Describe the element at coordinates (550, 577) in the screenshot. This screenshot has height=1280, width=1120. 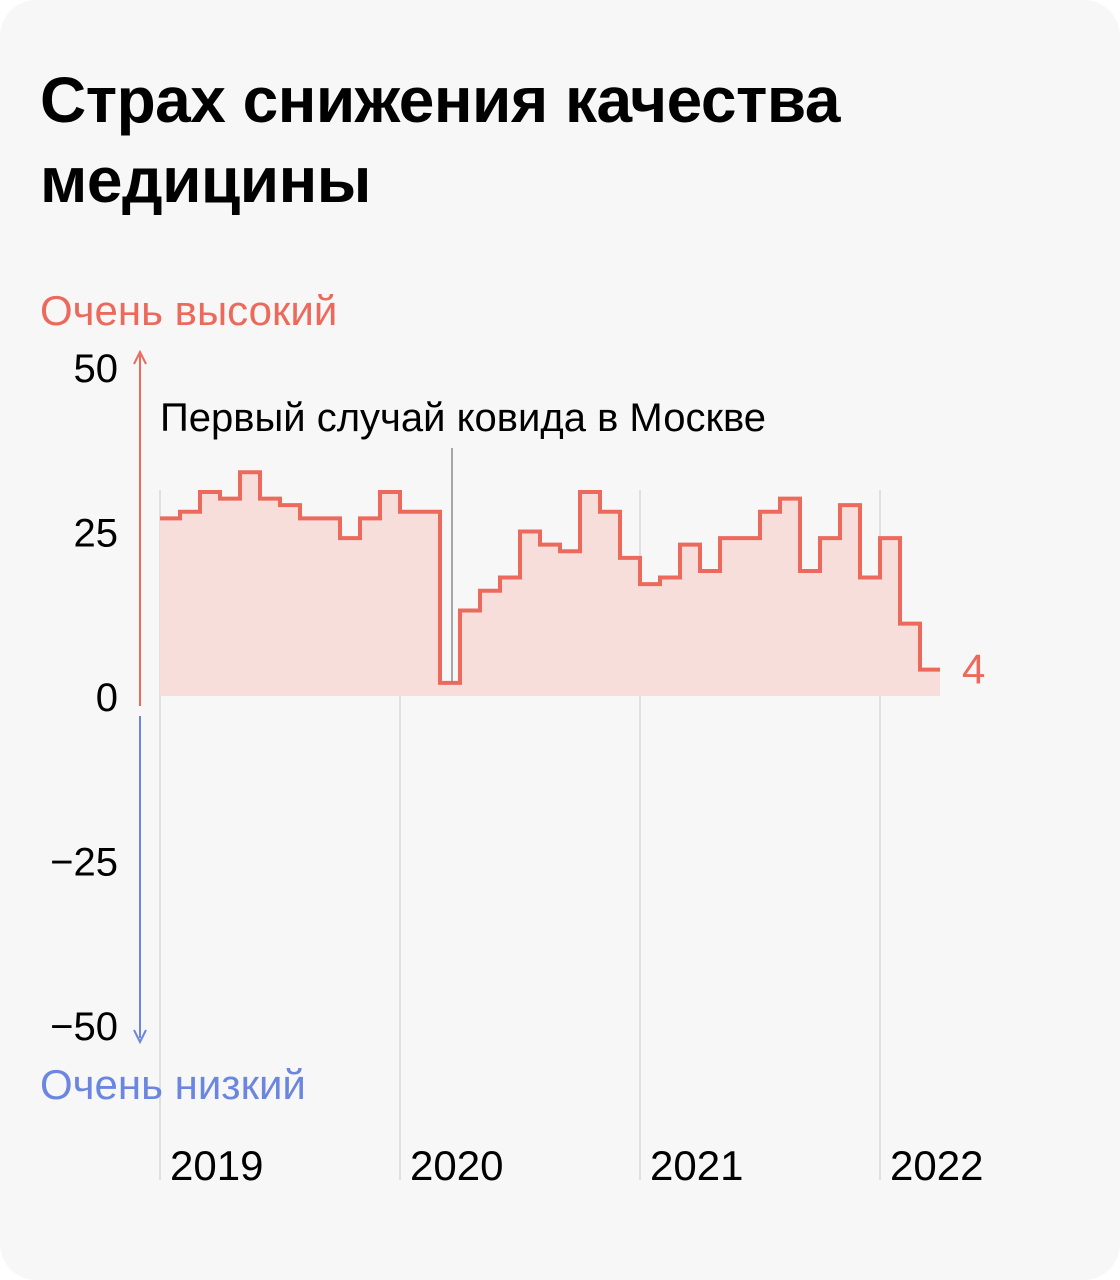
I see `series-line` at that location.